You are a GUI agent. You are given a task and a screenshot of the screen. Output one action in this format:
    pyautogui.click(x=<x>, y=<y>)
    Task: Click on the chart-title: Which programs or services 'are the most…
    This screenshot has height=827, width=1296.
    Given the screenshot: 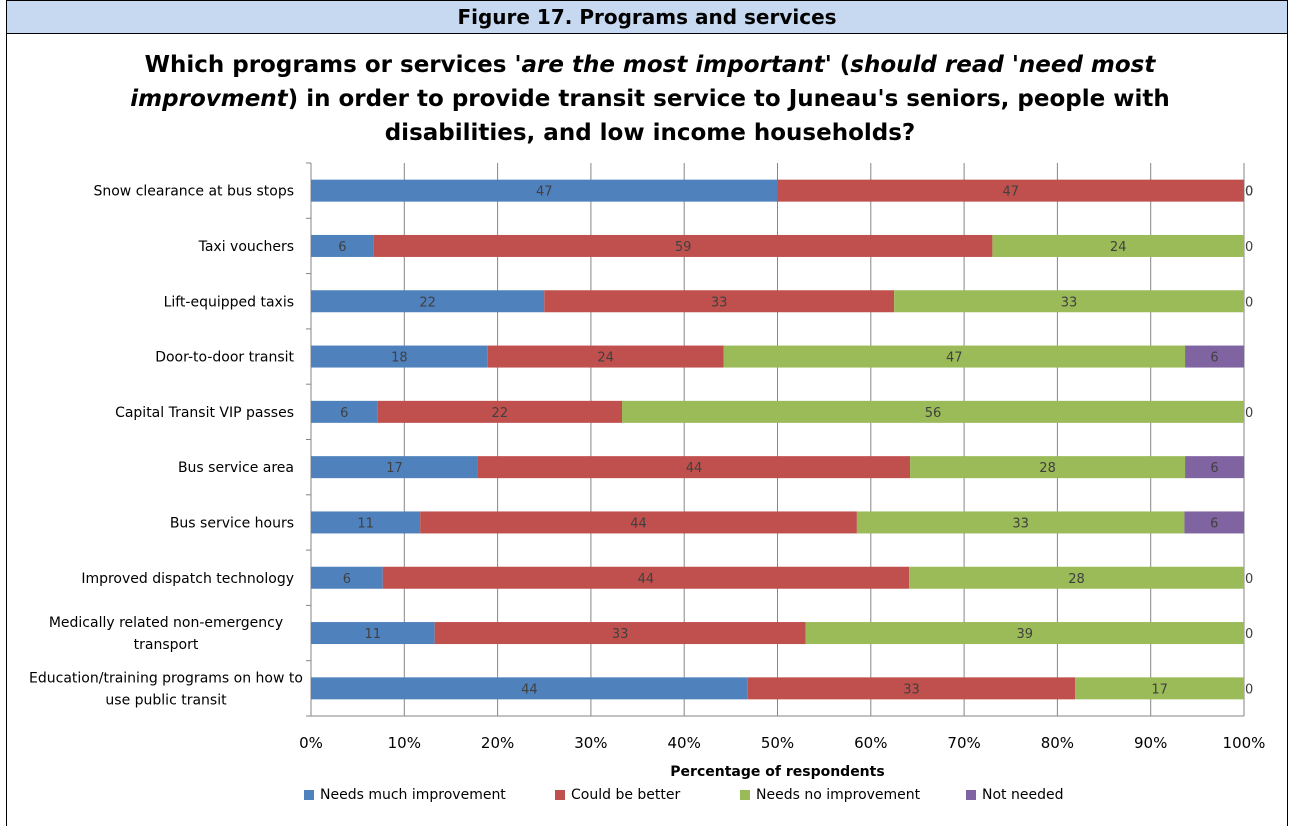 What is the action you would take?
    pyautogui.click(x=650, y=99)
    